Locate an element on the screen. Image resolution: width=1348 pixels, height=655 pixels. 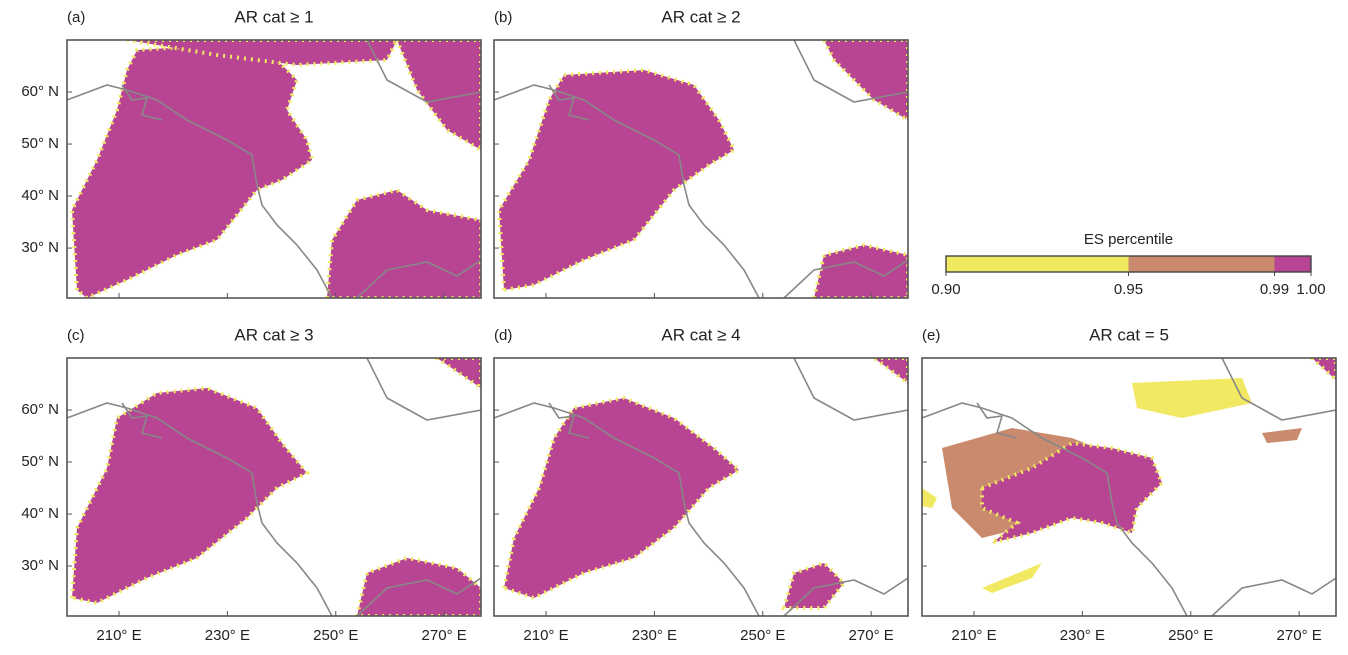
colorbar: ES percentile 0.90 0.95 0.99 1.00 is located at coordinates (1128, 264).